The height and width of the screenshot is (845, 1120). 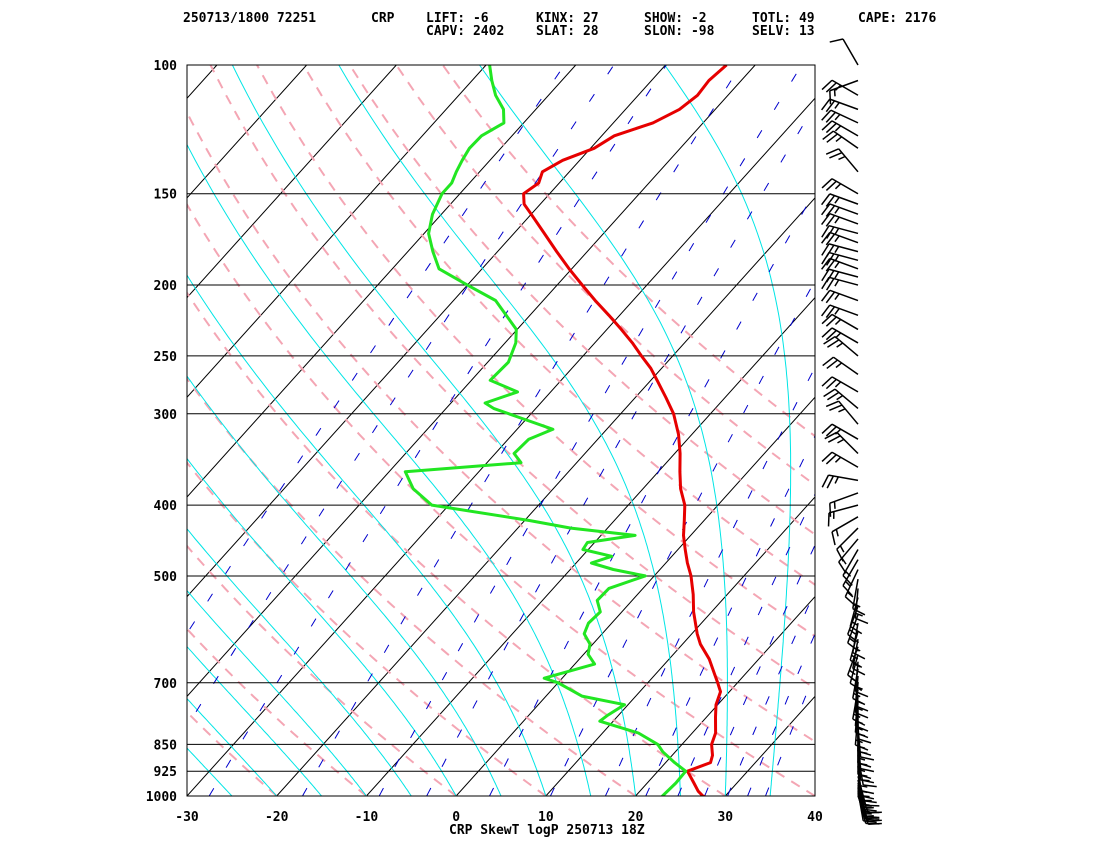 I want to click on header-field: 250713/1800 72251, so click(x=249, y=18).